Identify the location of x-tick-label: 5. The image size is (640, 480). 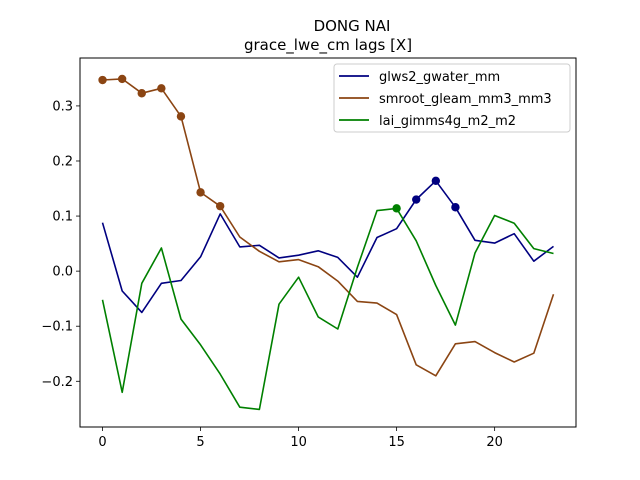
(200, 442).